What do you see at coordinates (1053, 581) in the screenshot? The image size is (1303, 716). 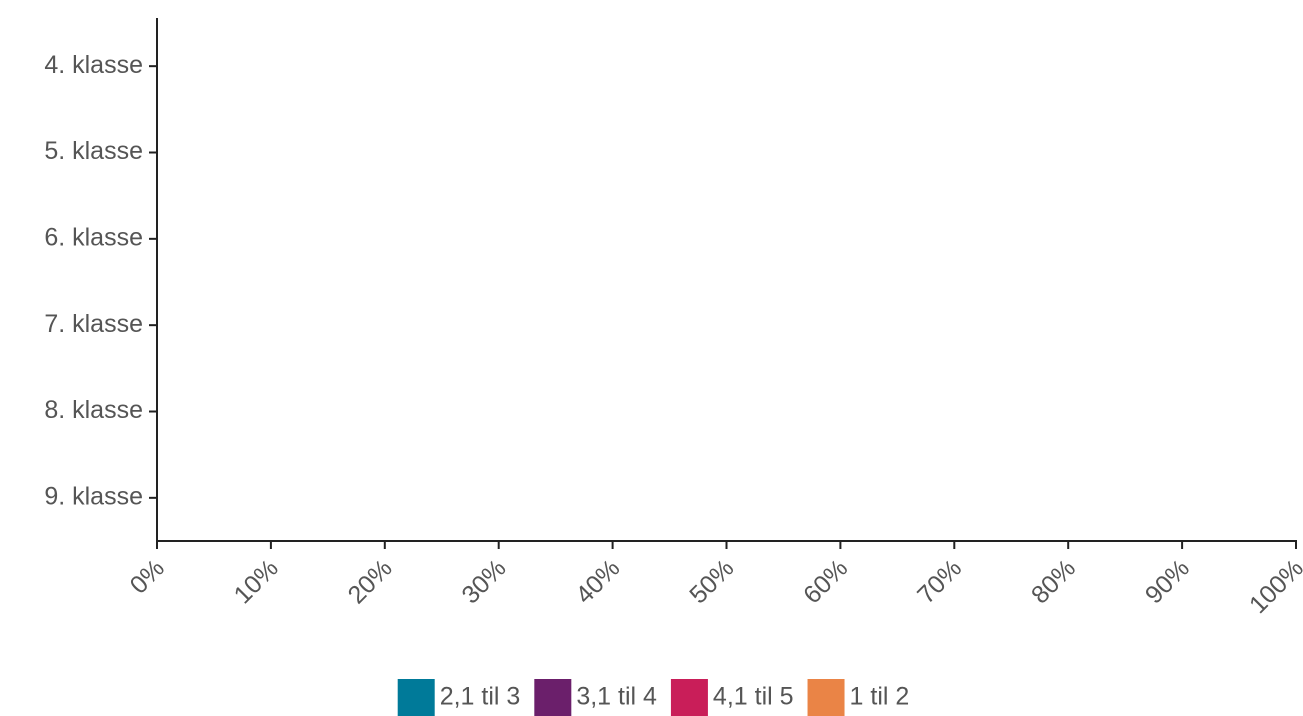 I see `x-tick-label: 80%` at bounding box center [1053, 581].